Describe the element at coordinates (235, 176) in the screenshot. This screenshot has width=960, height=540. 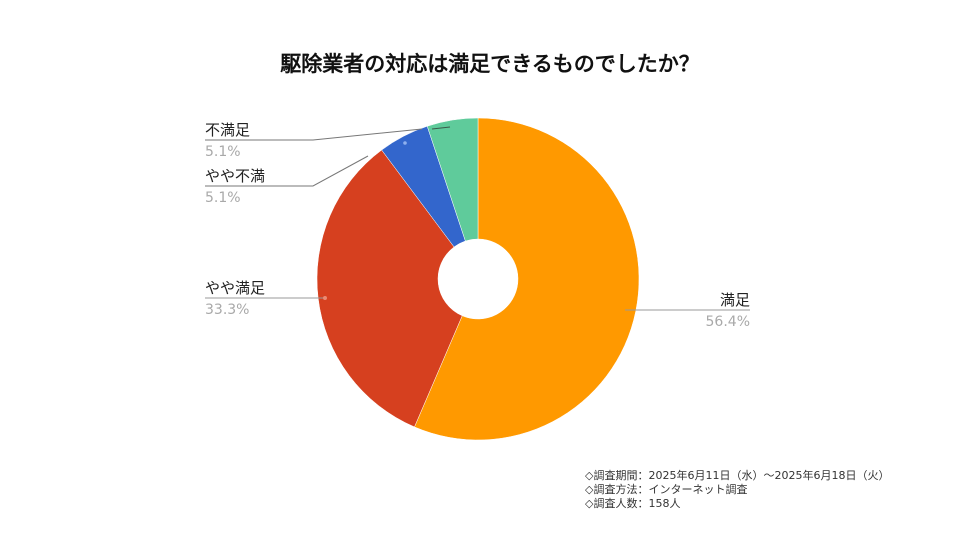
I see `label-somewhat-dissatisfied: やや不満` at that location.